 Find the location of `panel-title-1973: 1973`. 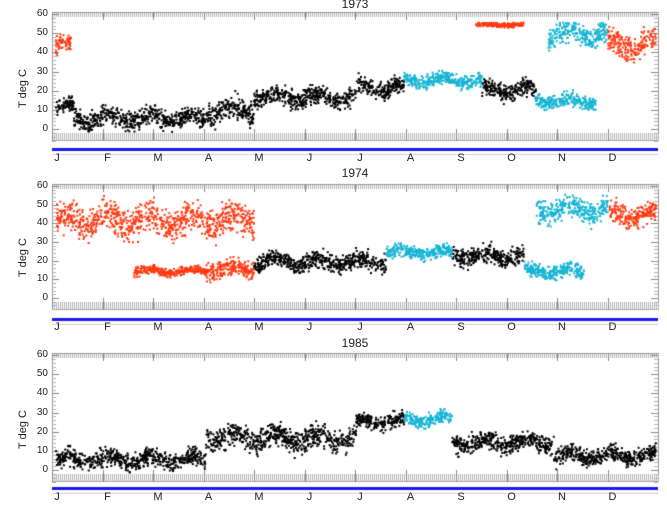

panel-title-1973: 1973 is located at coordinates (355, 5).